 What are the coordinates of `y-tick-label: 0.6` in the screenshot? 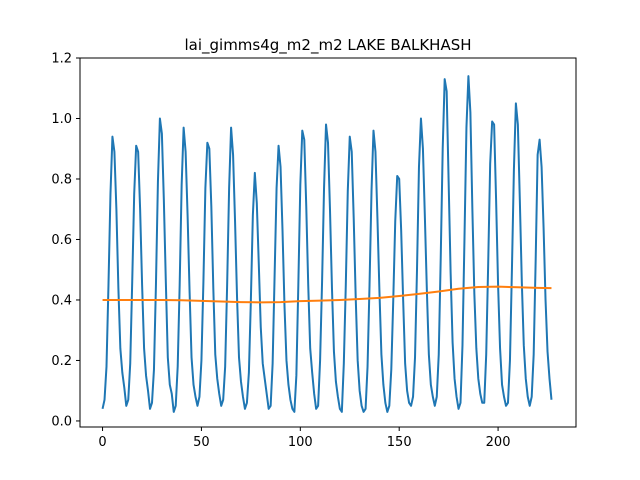 It's located at (61, 240).